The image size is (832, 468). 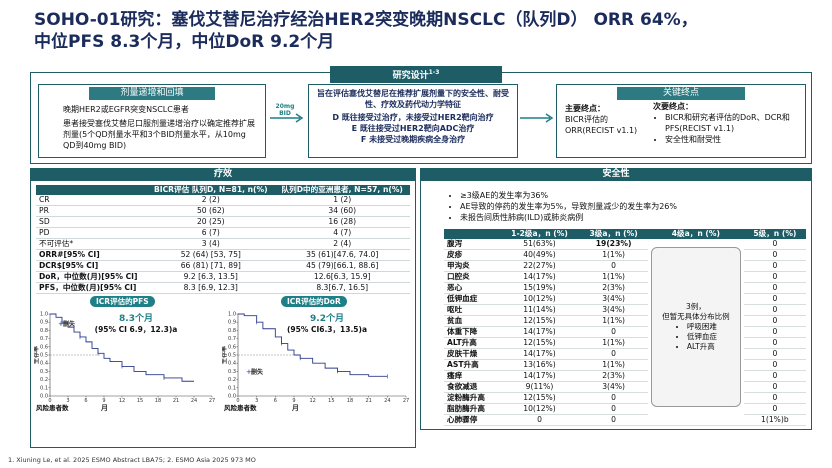 I want to click on table-row: 皮疹 40(49%) 1(1%) 0, so click(x=625, y=255).